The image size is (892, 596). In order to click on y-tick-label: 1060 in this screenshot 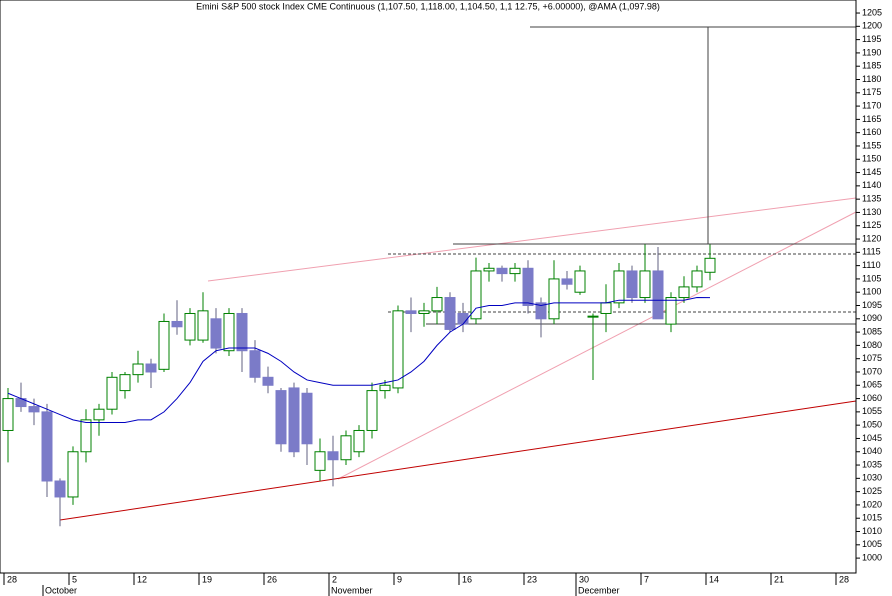, I will do `click(872, 398)`.